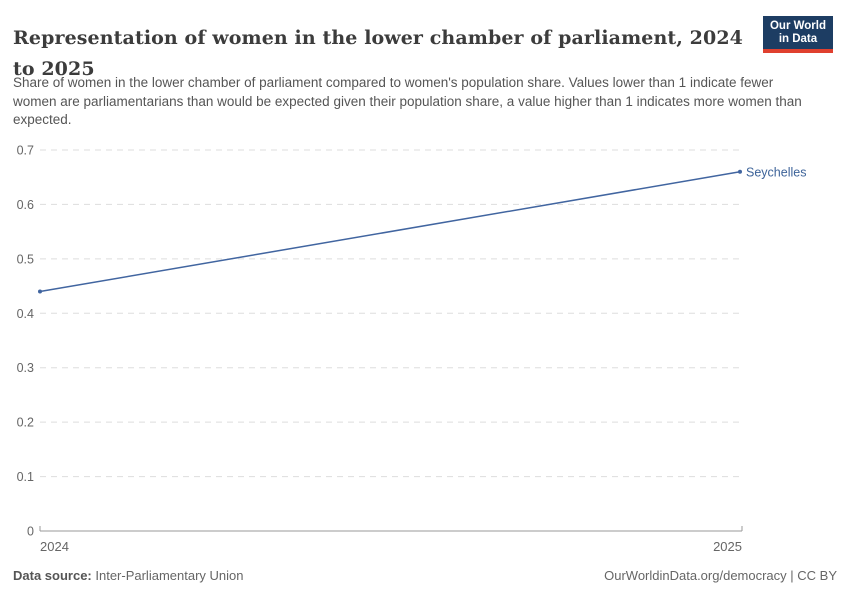  I want to click on y-tick-label: 0, so click(30, 532).